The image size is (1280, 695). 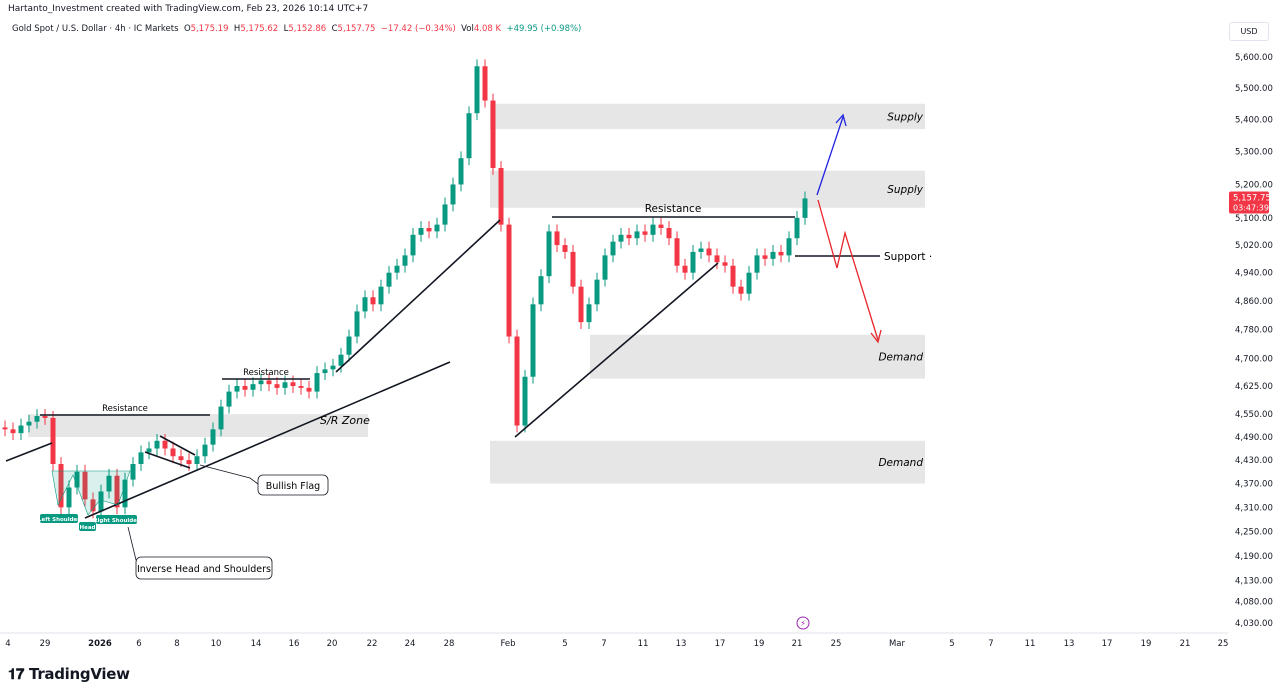 What do you see at coordinates (187, 29) in the screenshot?
I see `open-label: O` at bounding box center [187, 29].